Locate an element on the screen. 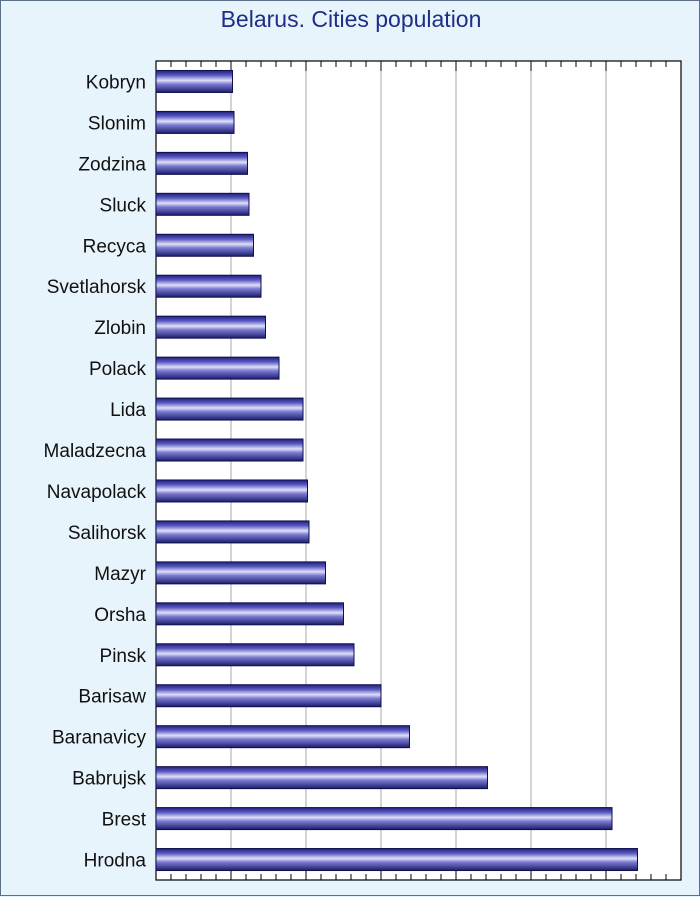 The image size is (700, 897). category-label: Hrodna is located at coordinates (115, 861).